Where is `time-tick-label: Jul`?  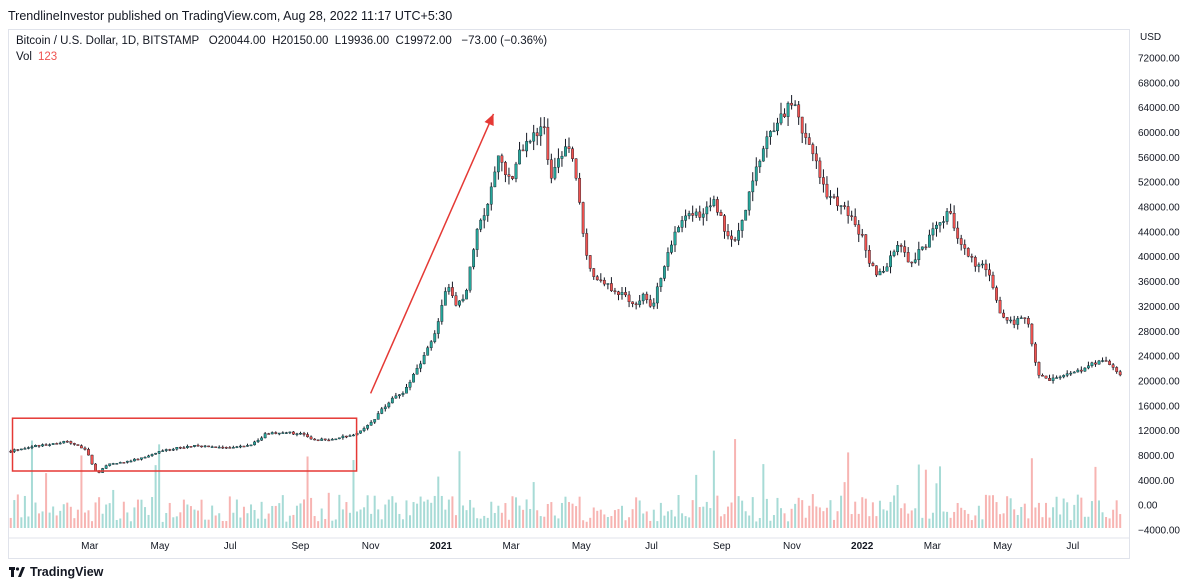 time-tick-label: Jul is located at coordinates (651, 546).